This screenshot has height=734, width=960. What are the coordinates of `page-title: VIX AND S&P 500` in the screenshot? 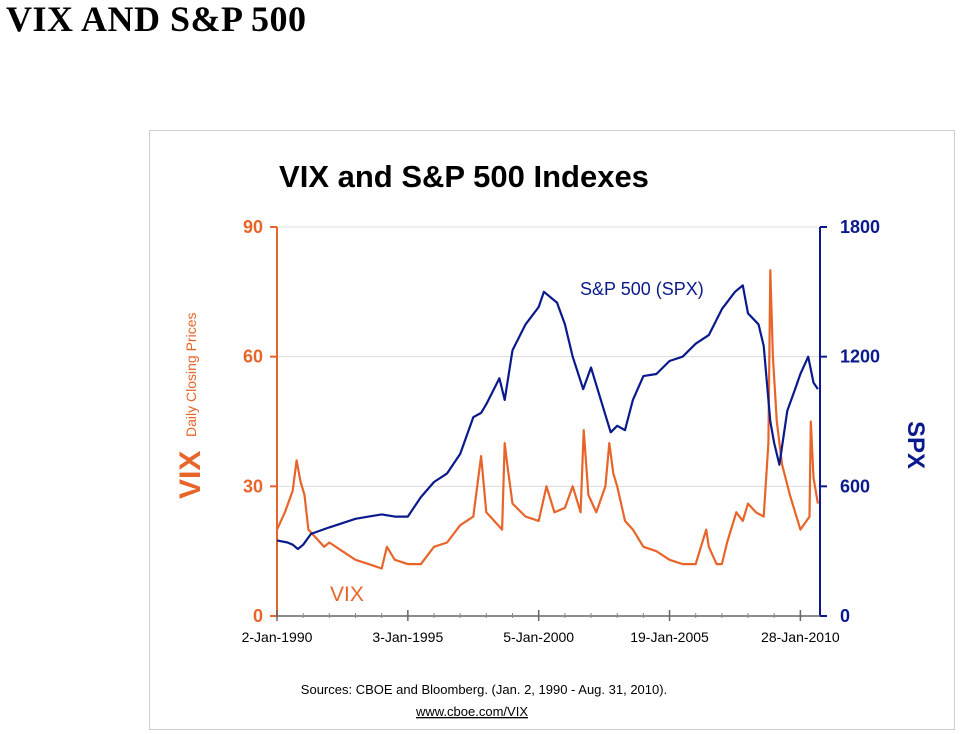 It's located at (156, 19).